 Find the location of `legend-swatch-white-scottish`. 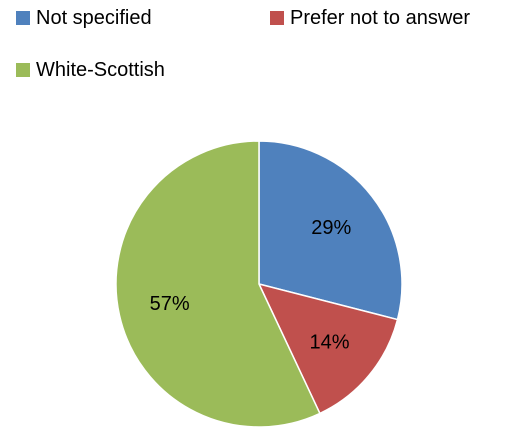

legend-swatch-white-scottish is located at coordinates (23, 70).